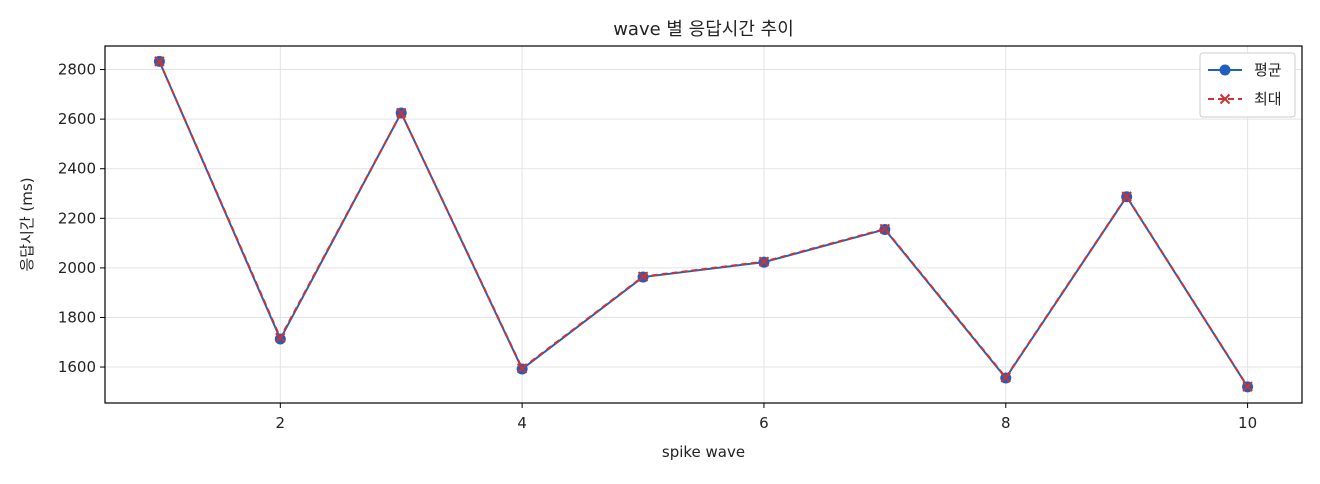 The width and height of the screenshot is (1320, 484). What do you see at coordinates (77, 268) in the screenshot?
I see `y-tick-label: 2000` at bounding box center [77, 268].